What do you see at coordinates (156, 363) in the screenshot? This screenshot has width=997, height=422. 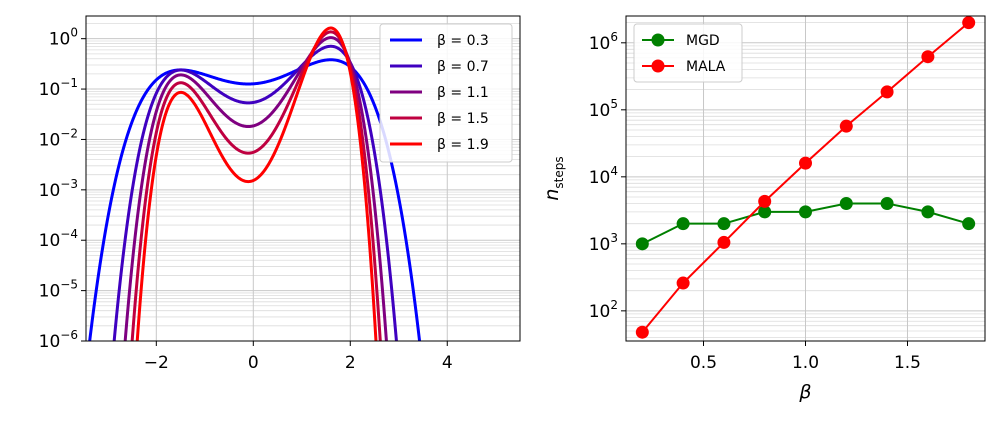 I see `x-tick-label: −2` at bounding box center [156, 363].